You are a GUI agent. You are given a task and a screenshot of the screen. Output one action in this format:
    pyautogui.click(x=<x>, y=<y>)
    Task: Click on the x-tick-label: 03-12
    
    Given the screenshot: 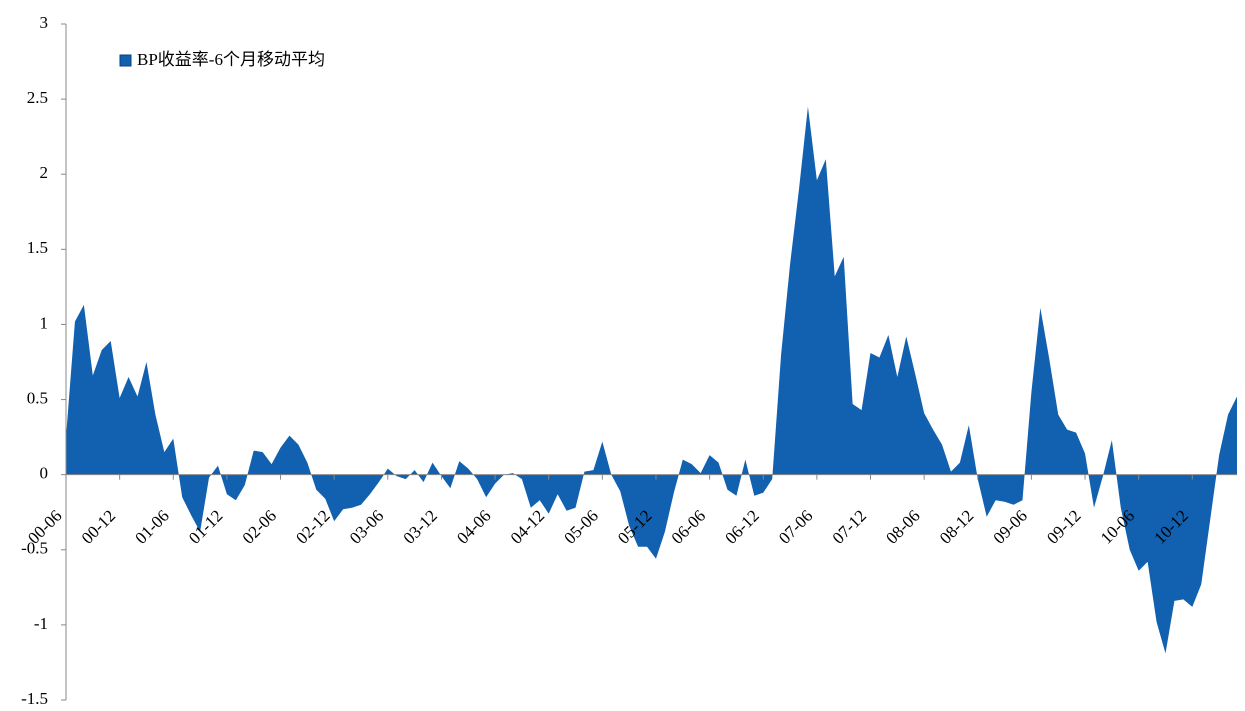 What is the action you would take?
    pyautogui.click(x=420, y=526)
    